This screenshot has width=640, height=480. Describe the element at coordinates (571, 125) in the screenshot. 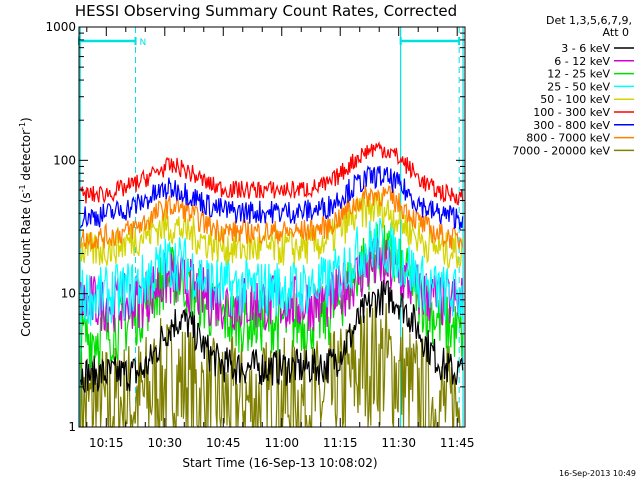

I see `legend-label-6: 300 - 800 keV` at that location.